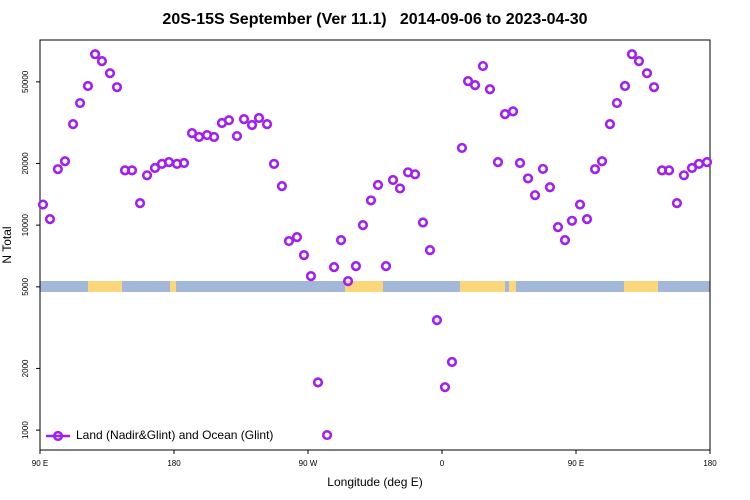 The height and width of the screenshot is (500, 750). Describe the element at coordinates (174, 435) in the screenshot. I see `legend-label: Land (Nadir&Glint) and Ocean (Glint)` at that location.